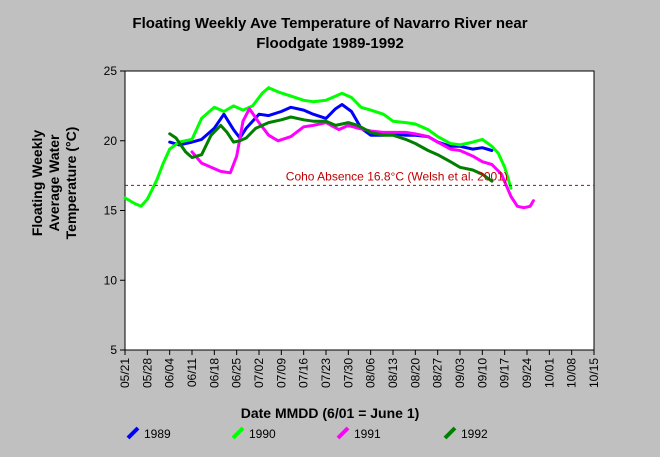 The height and width of the screenshot is (457, 660). Describe the element at coordinates (371, 373) in the screenshot. I see `x-tick-label: 08/06` at that location.